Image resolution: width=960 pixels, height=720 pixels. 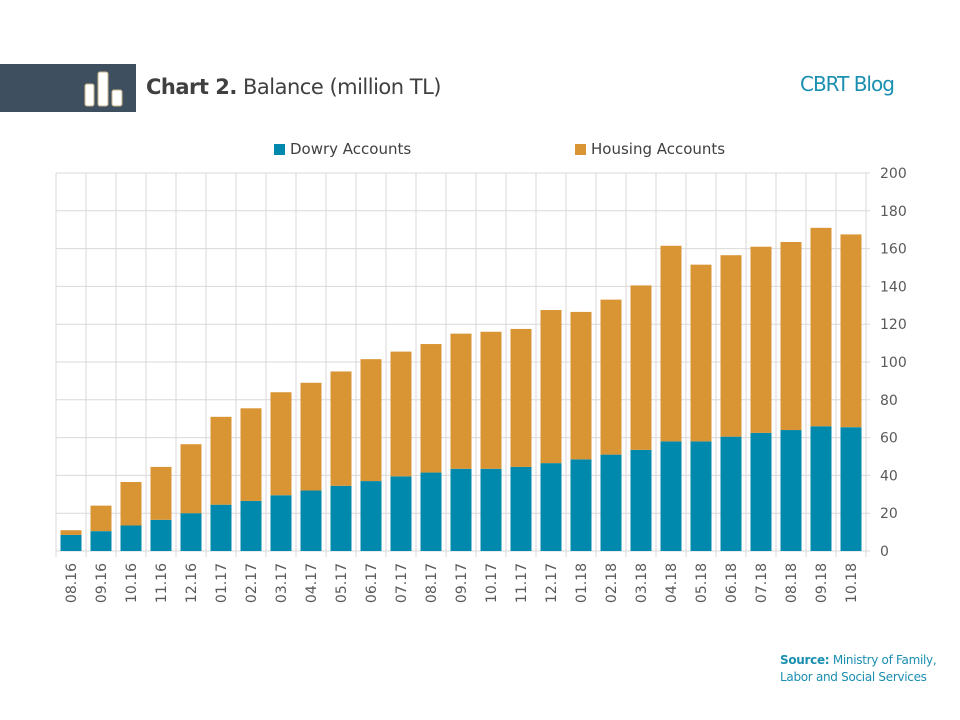 What do you see at coordinates (893, 363) in the screenshot?
I see `y-tick-label: 100` at bounding box center [893, 363].